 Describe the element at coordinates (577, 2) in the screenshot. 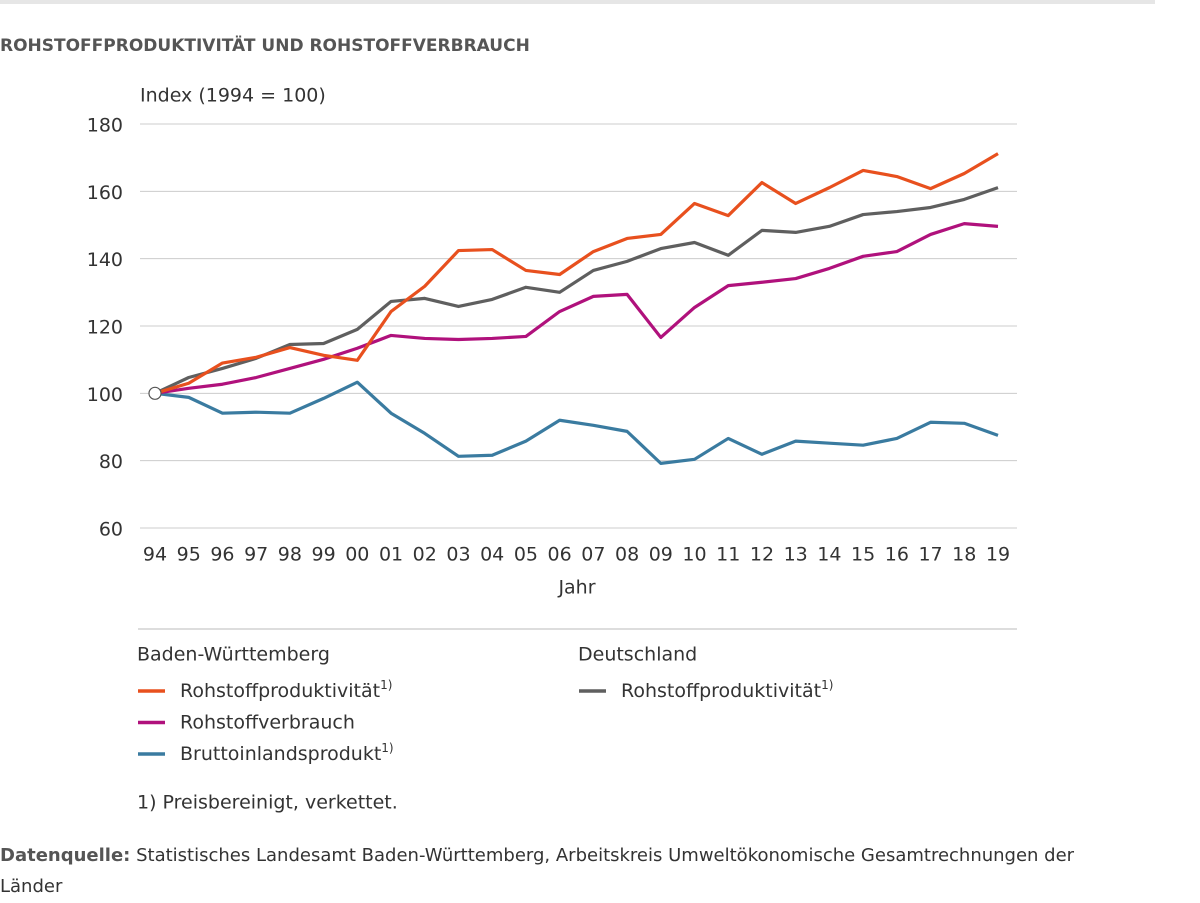

I see `top-bar` at that location.